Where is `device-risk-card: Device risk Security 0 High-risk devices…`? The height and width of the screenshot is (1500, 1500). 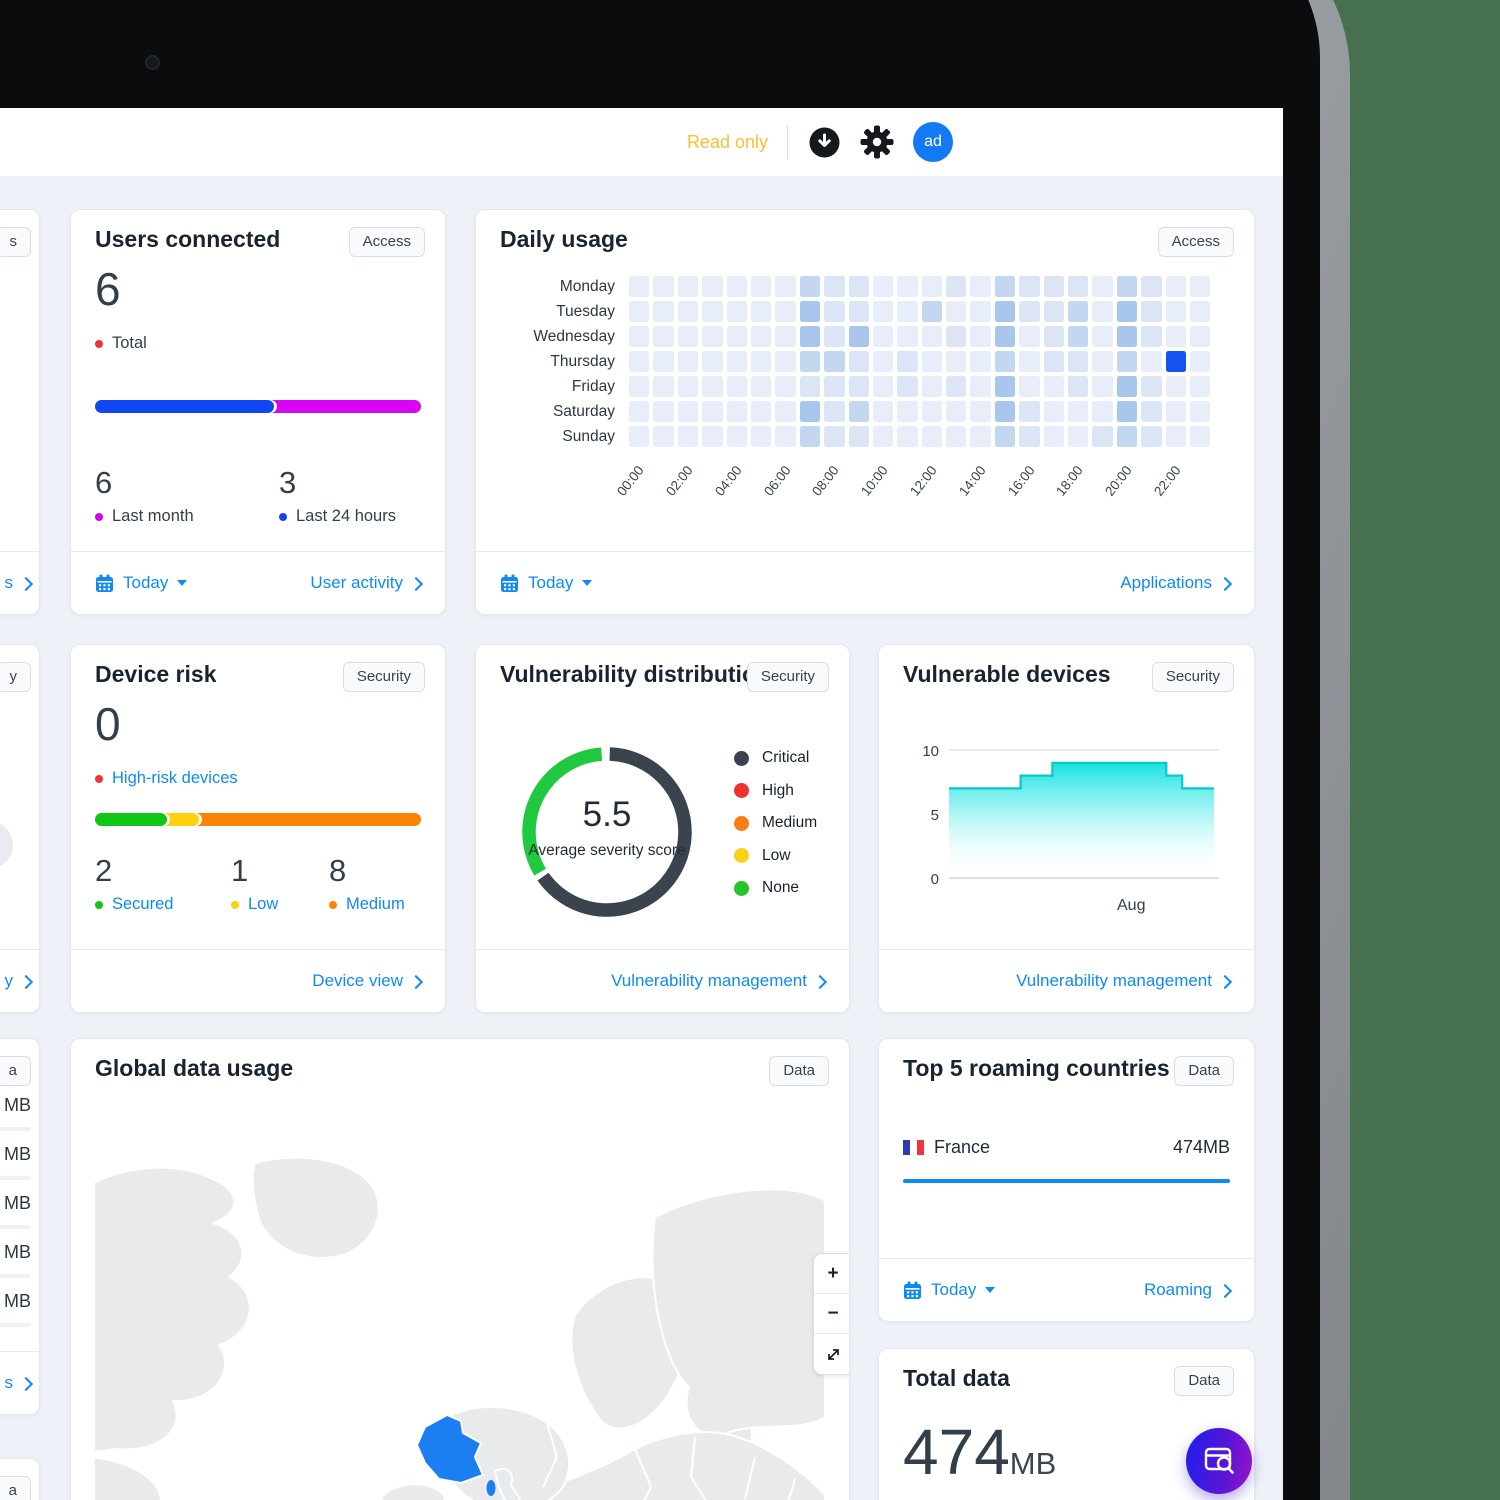
device-risk-card: Device risk Security 0 High-risk devices… is located at coordinates (258, 828).